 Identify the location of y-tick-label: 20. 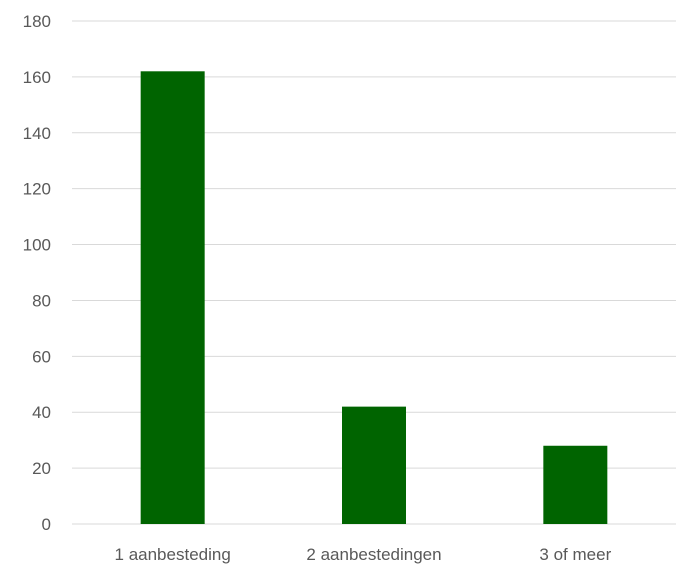
(41, 468).